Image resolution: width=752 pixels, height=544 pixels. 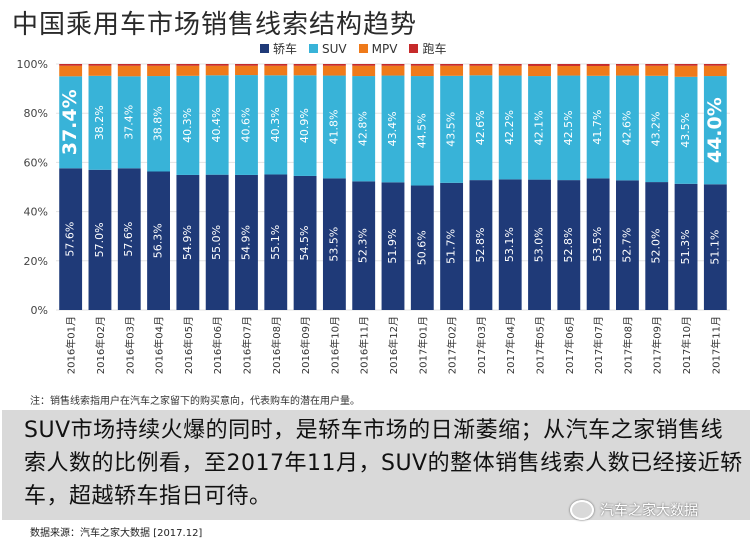 I want to click on data-label-sedan: 50.6%, so click(x=421, y=247).